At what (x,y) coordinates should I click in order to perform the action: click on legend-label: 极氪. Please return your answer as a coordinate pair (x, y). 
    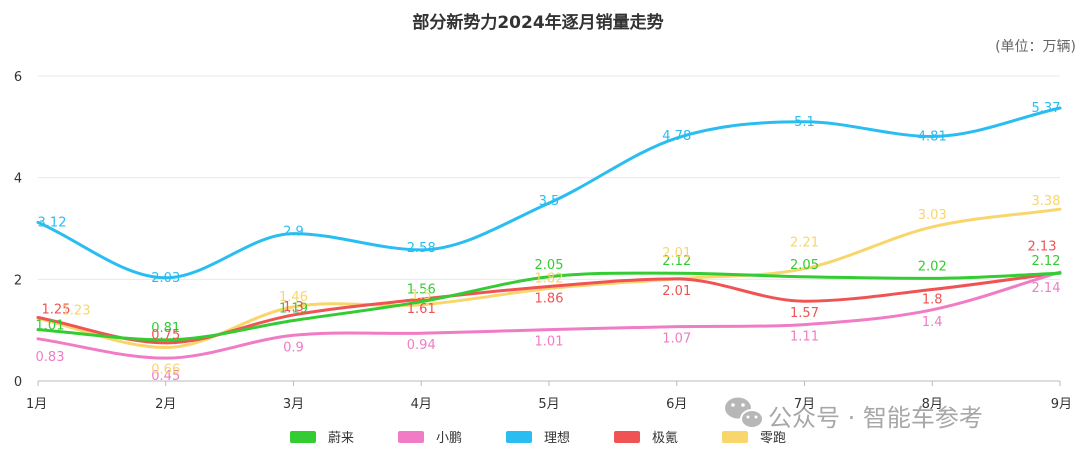
    Looking at the image, I should click on (665, 438).